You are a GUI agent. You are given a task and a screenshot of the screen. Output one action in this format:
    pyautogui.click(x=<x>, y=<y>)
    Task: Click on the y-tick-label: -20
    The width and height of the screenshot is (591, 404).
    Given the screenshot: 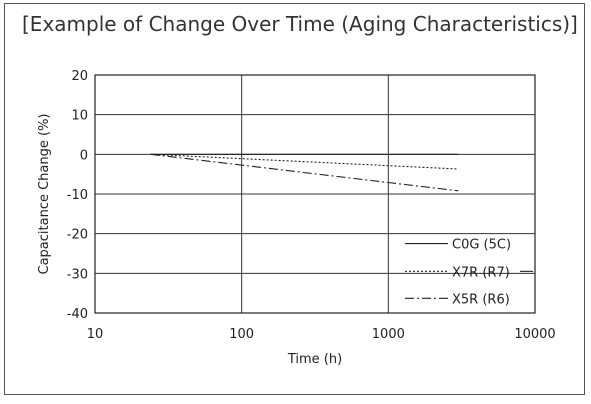 What is the action you would take?
    pyautogui.click(x=77, y=235)
    